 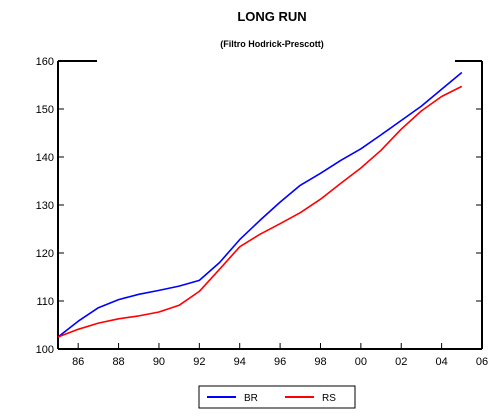 What do you see at coordinates (45, 350) in the screenshot?
I see `y-tick-label: 100` at bounding box center [45, 350].